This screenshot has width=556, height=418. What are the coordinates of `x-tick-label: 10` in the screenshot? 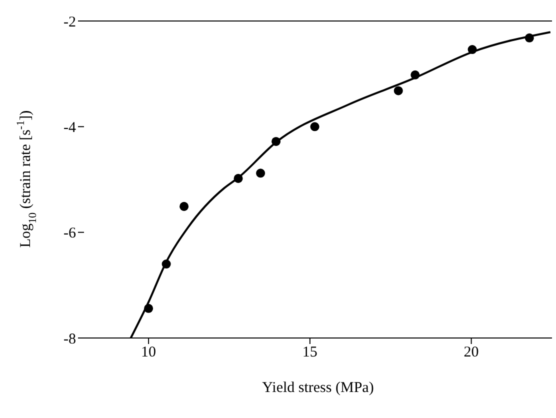 It's located at (148, 352).